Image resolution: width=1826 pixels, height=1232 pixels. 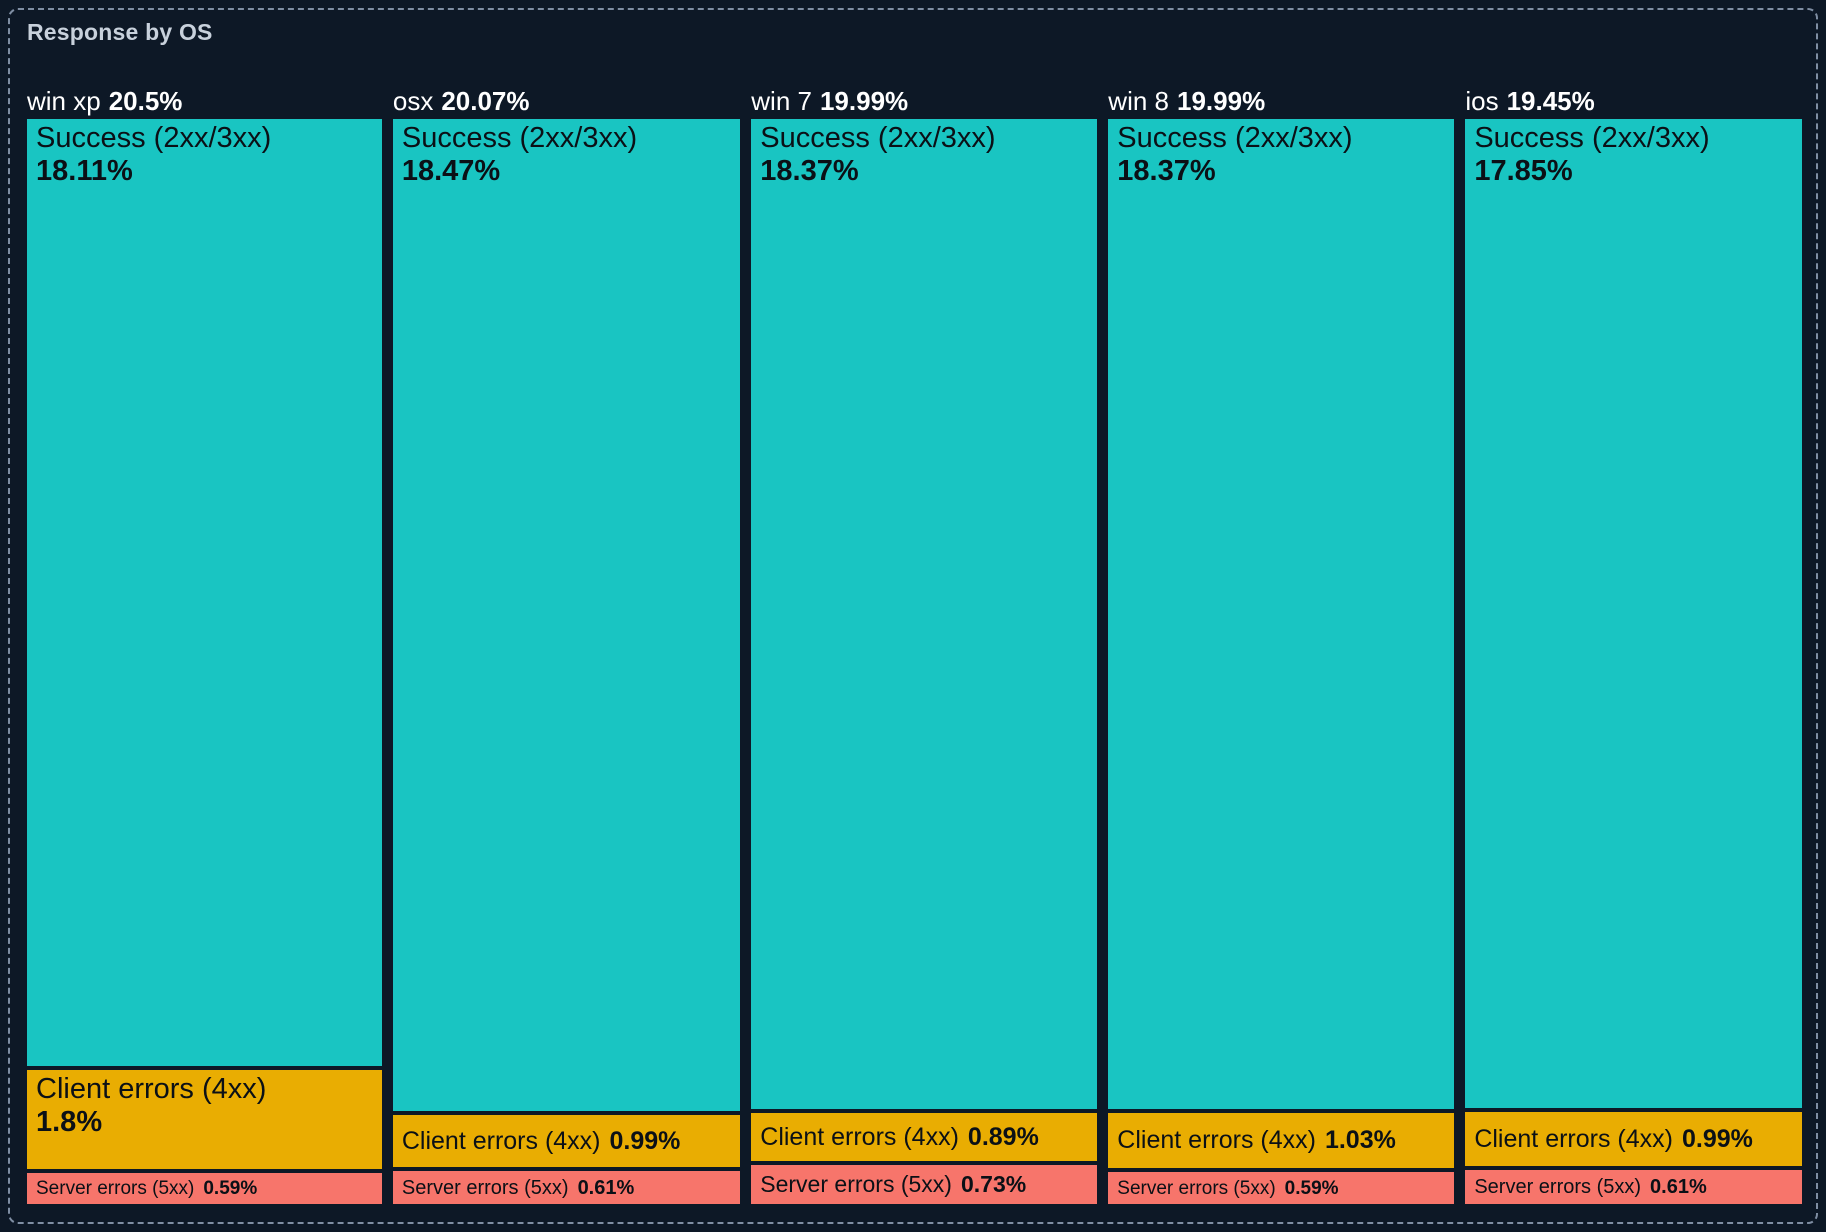 I want to click on segment-success-2xx-3xx: Success (2xx/3xx) 18.11%, so click(x=204, y=592).